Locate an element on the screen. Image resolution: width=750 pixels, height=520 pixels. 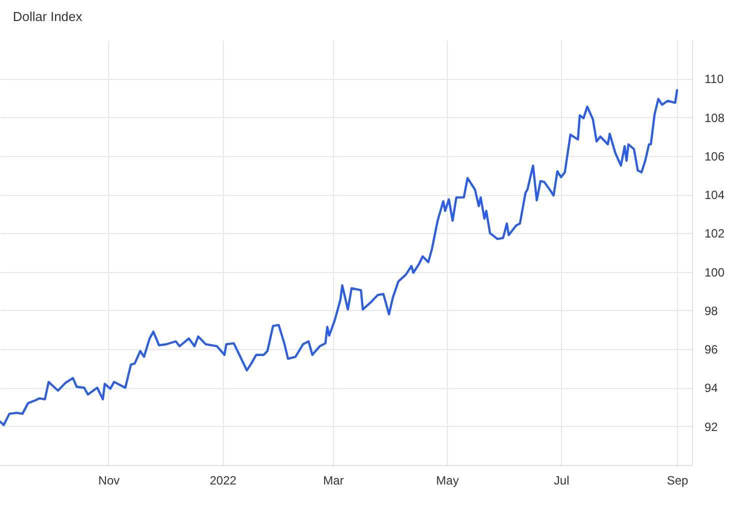
x-tick-label: May is located at coordinates (447, 481).